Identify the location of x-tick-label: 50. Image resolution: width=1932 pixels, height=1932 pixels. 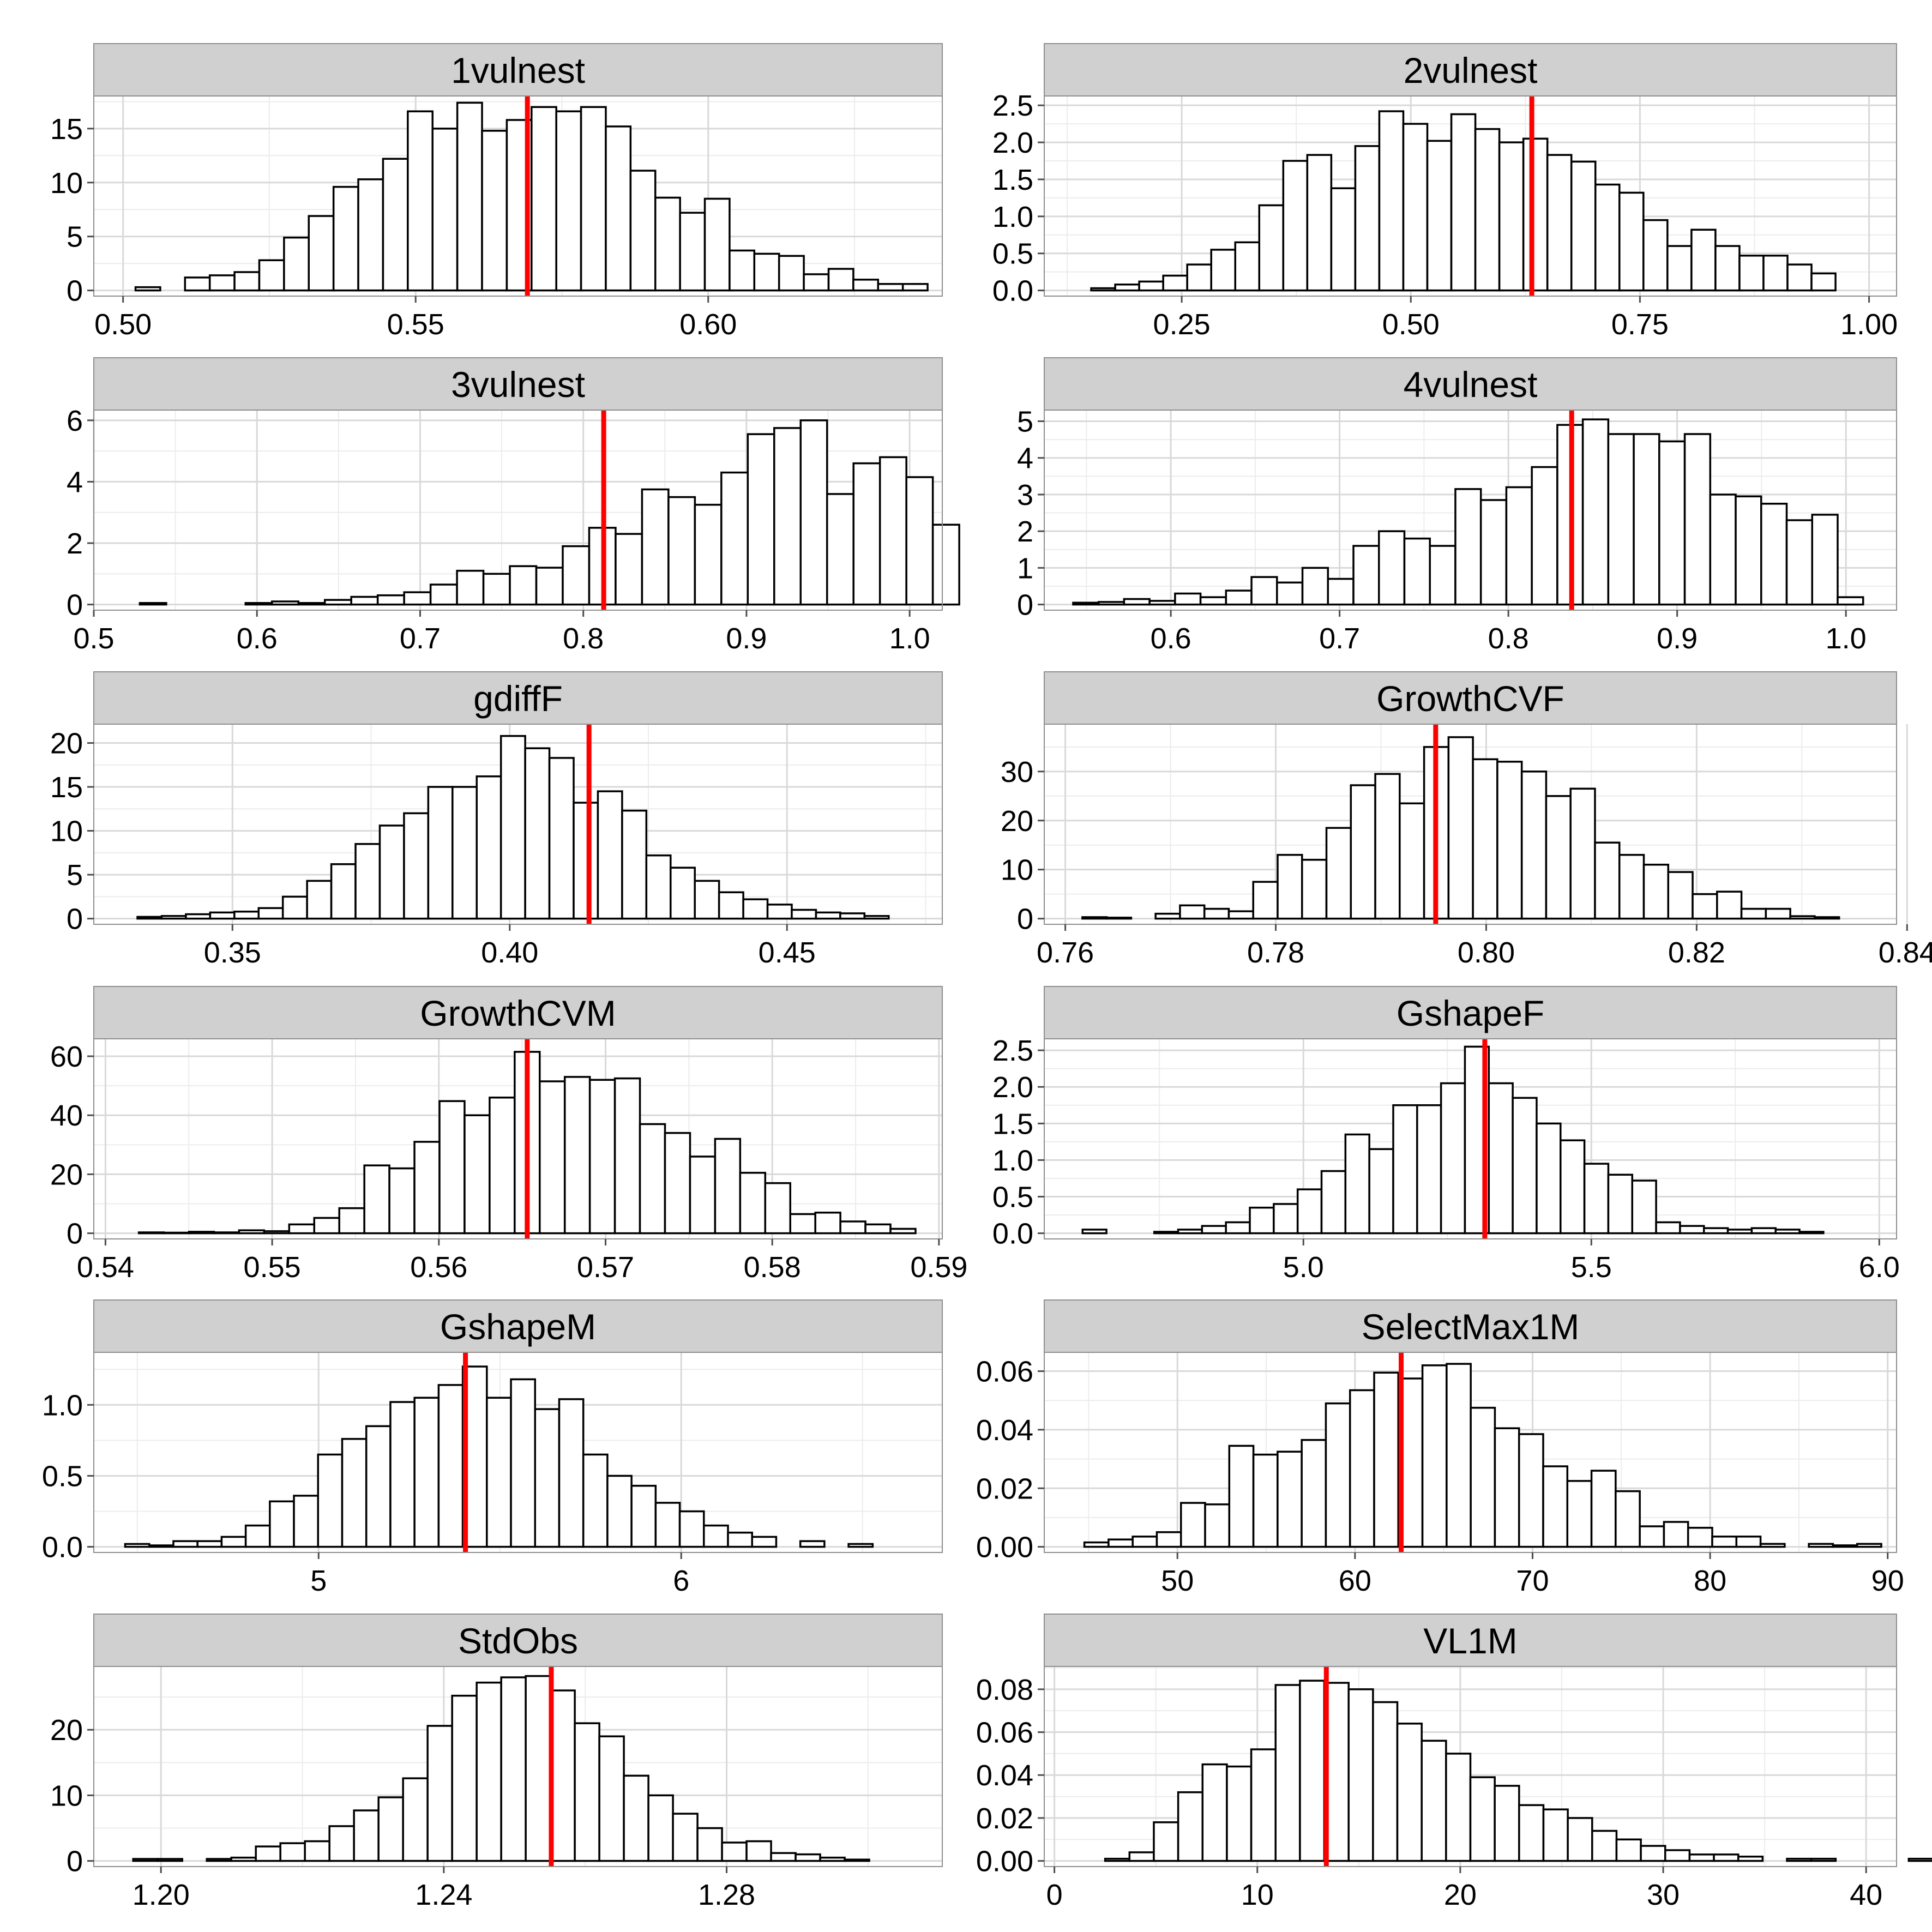
(1177, 1580).